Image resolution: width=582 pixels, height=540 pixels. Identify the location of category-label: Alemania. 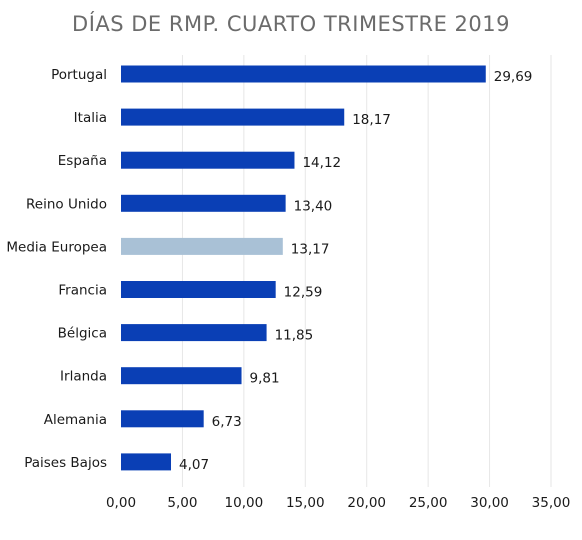
(75, 420).